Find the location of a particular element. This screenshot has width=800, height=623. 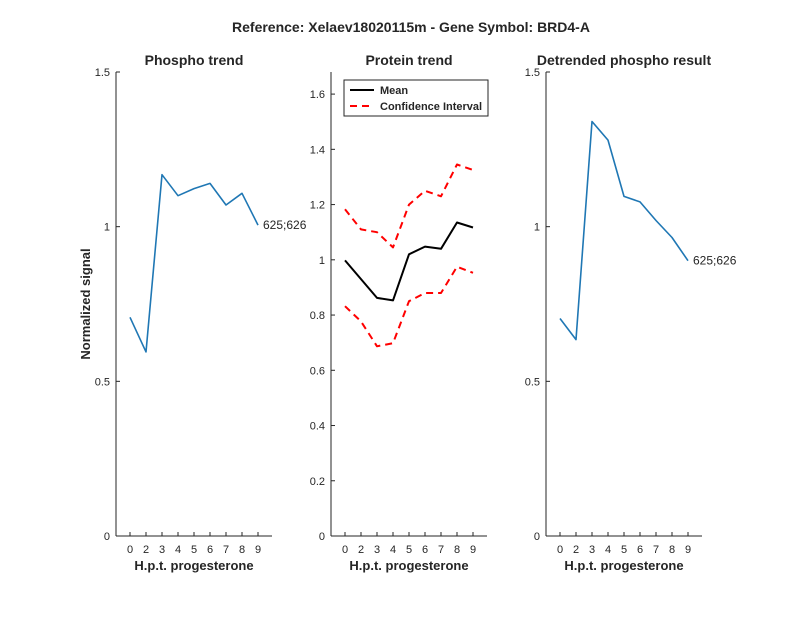

y-tick-label: 0.2 is located at coordinates (317, 482).